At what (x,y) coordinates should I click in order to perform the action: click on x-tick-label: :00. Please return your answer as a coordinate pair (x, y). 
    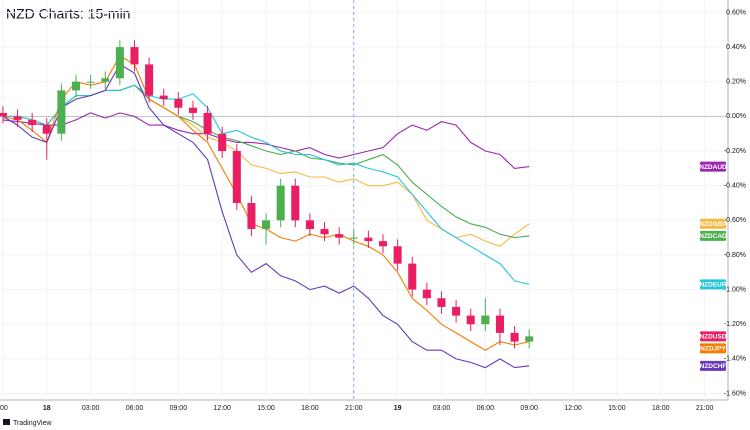
    Looking at the image, I should click on (4, 408).